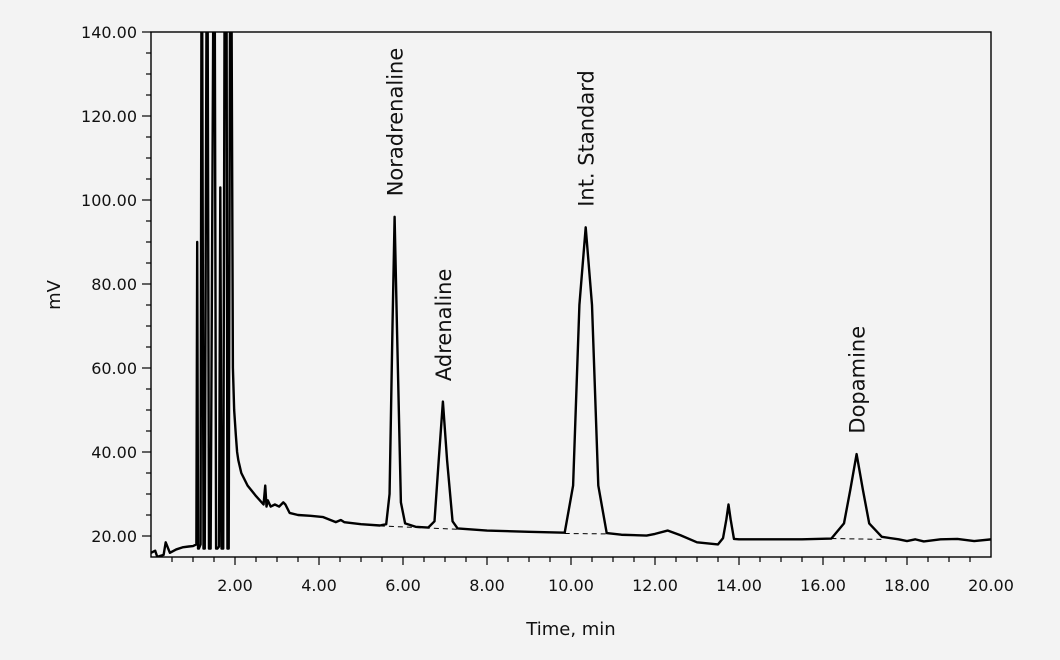  Describe the element at coordinates (109, 116) in the screenshot. I see `y-tick-label: 120.00` at that location.